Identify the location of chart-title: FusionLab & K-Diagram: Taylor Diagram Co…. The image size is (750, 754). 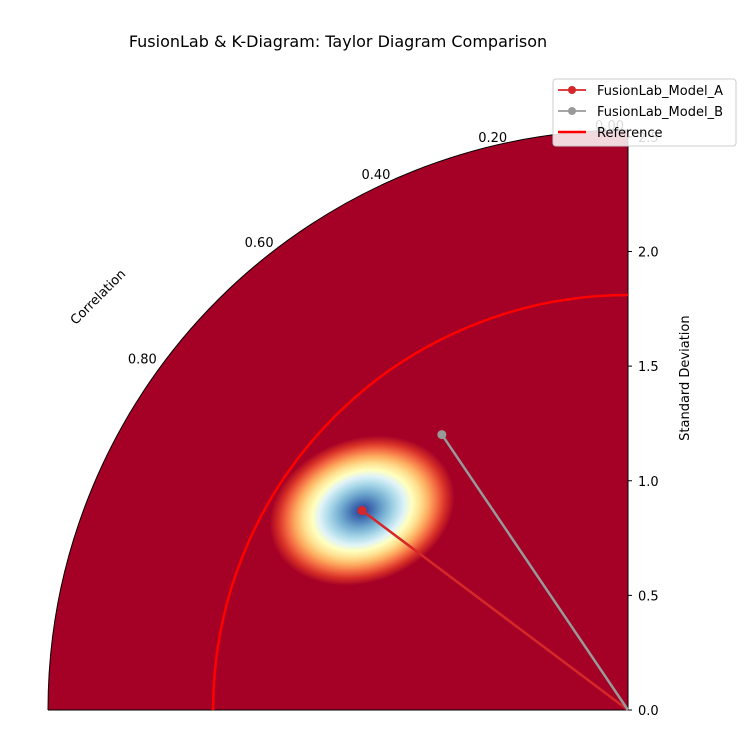
(338, 41).